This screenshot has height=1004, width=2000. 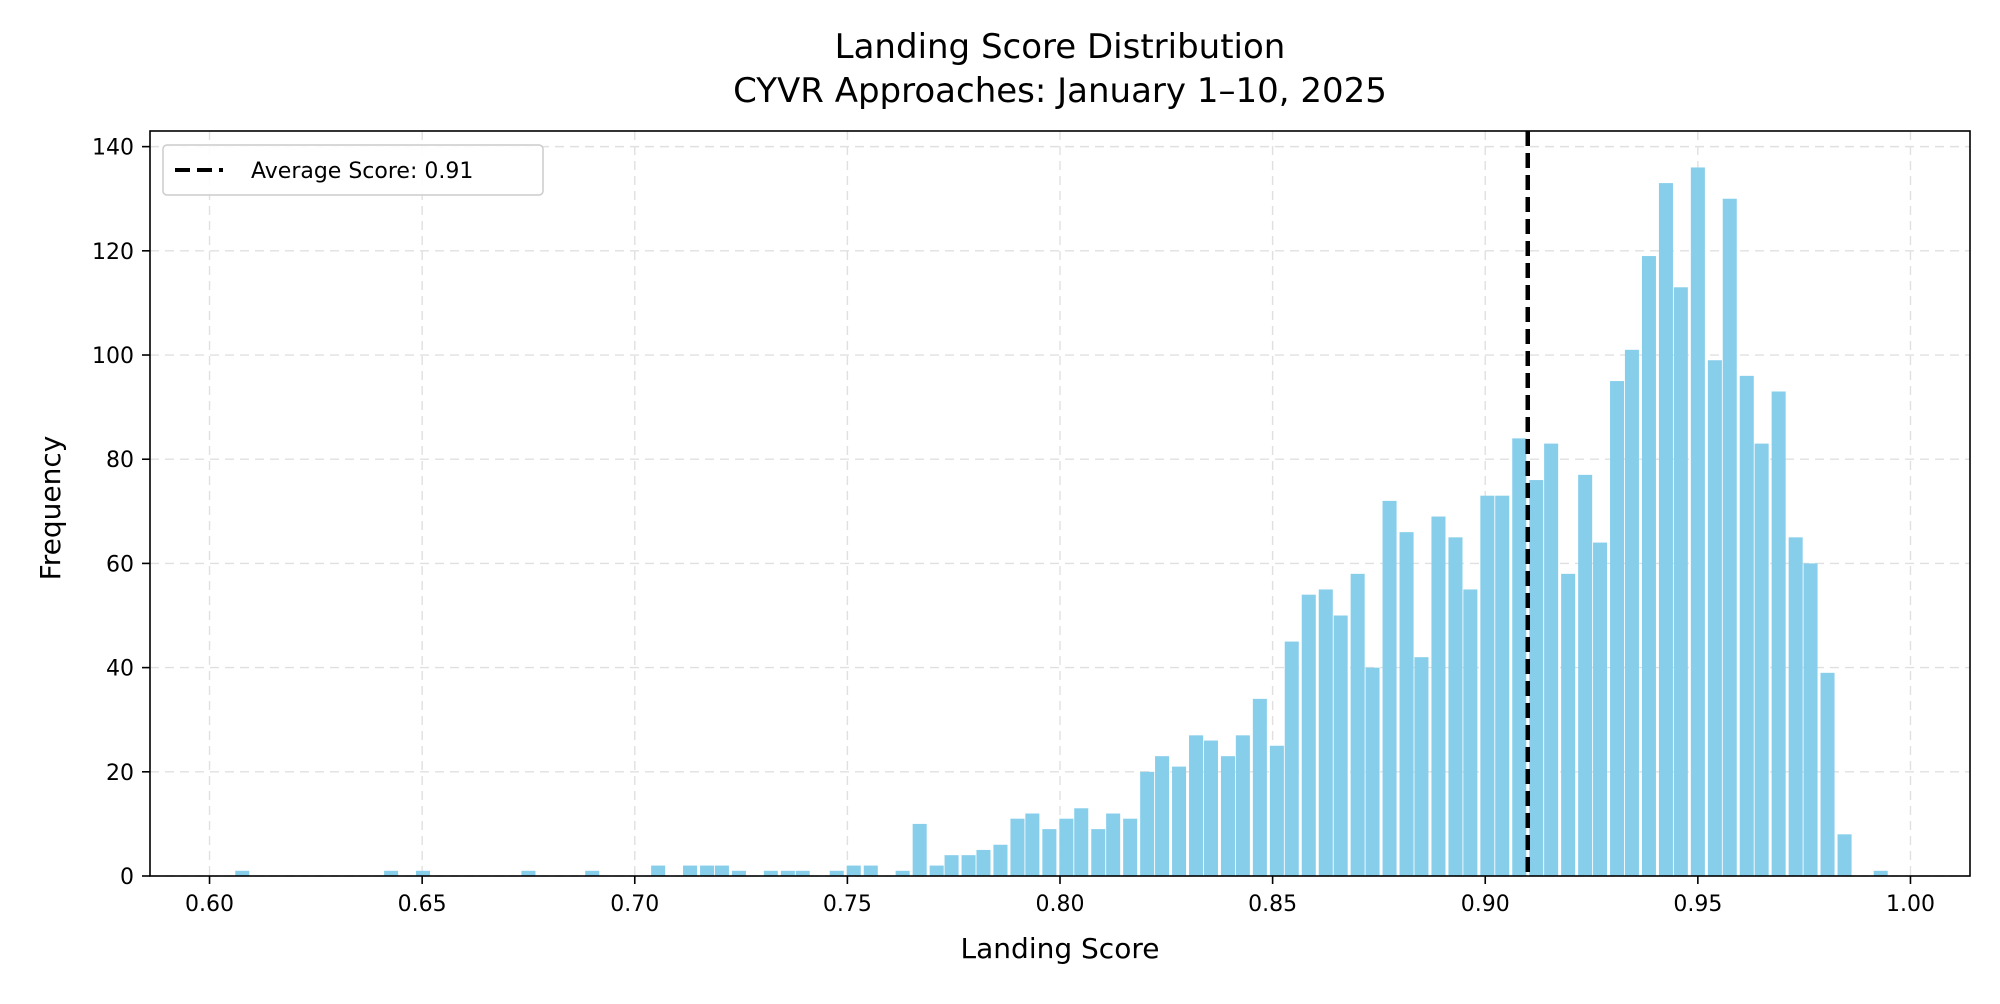 I want to click on y-tick-label: 140, so click(x=113, y=148).